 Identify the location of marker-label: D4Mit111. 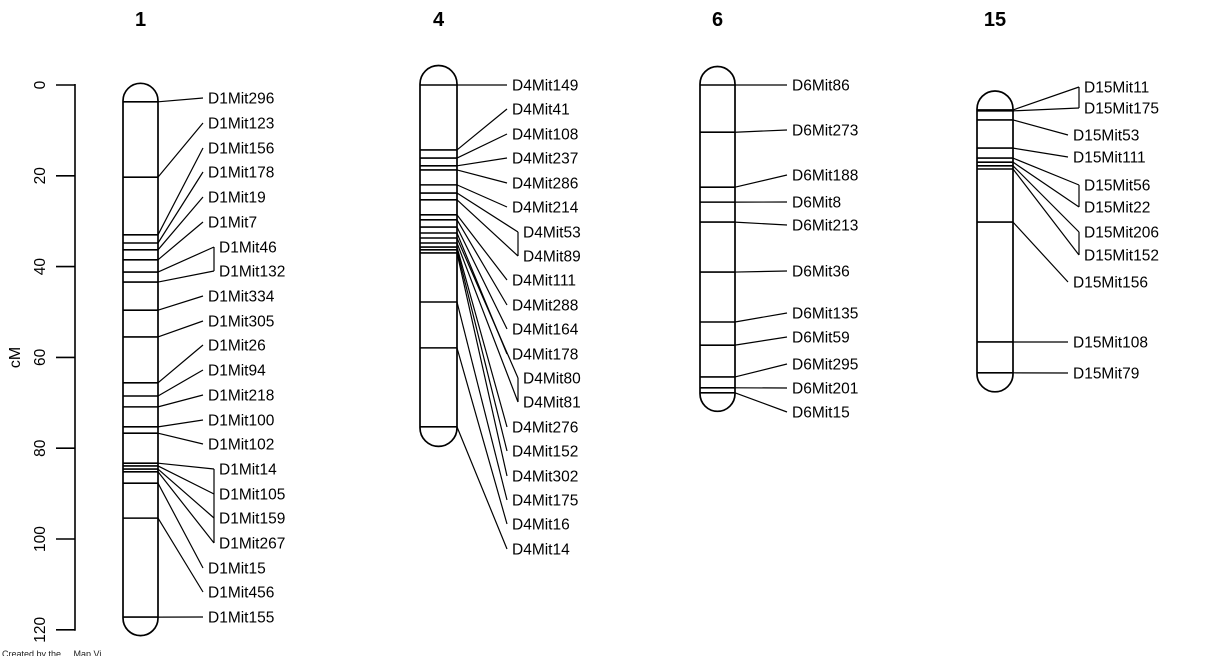
(544, 281).